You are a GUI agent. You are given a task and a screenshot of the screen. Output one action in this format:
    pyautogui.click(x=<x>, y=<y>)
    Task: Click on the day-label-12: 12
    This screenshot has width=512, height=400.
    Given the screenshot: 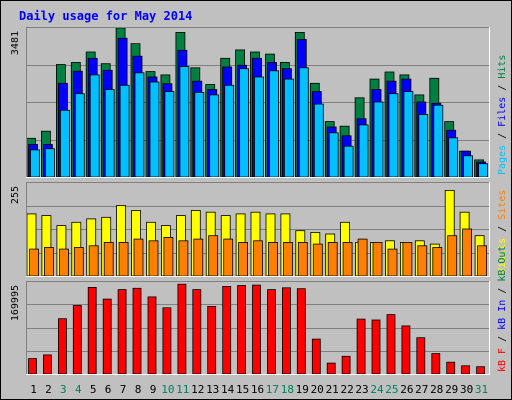 What is the action you would take?
    pyautogui.click(x=197, y=389)
    